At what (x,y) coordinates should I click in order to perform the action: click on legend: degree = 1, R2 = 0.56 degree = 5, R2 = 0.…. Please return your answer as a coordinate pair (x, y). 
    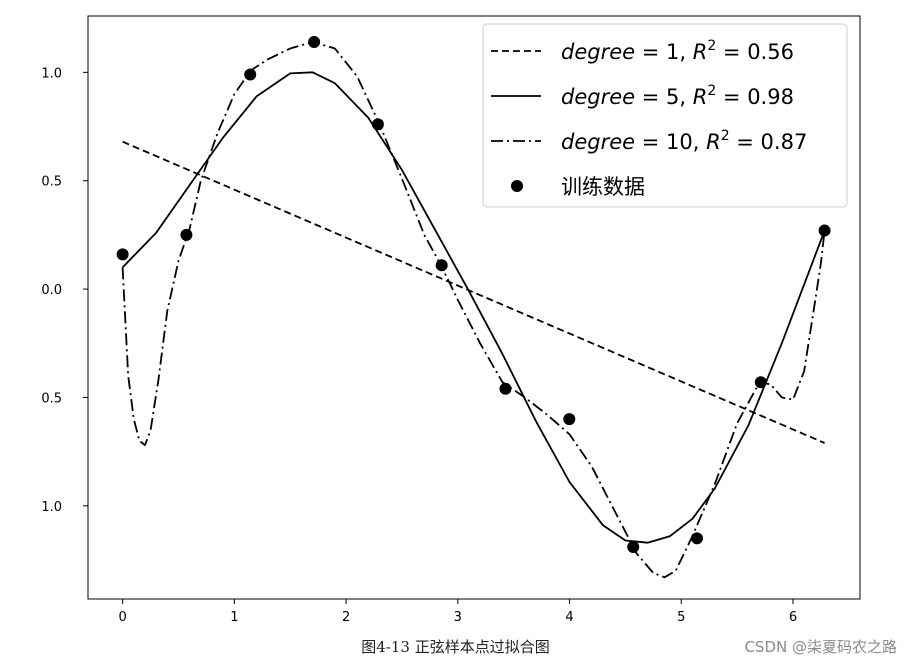
    Looking at the image, I should click on (665, 115).